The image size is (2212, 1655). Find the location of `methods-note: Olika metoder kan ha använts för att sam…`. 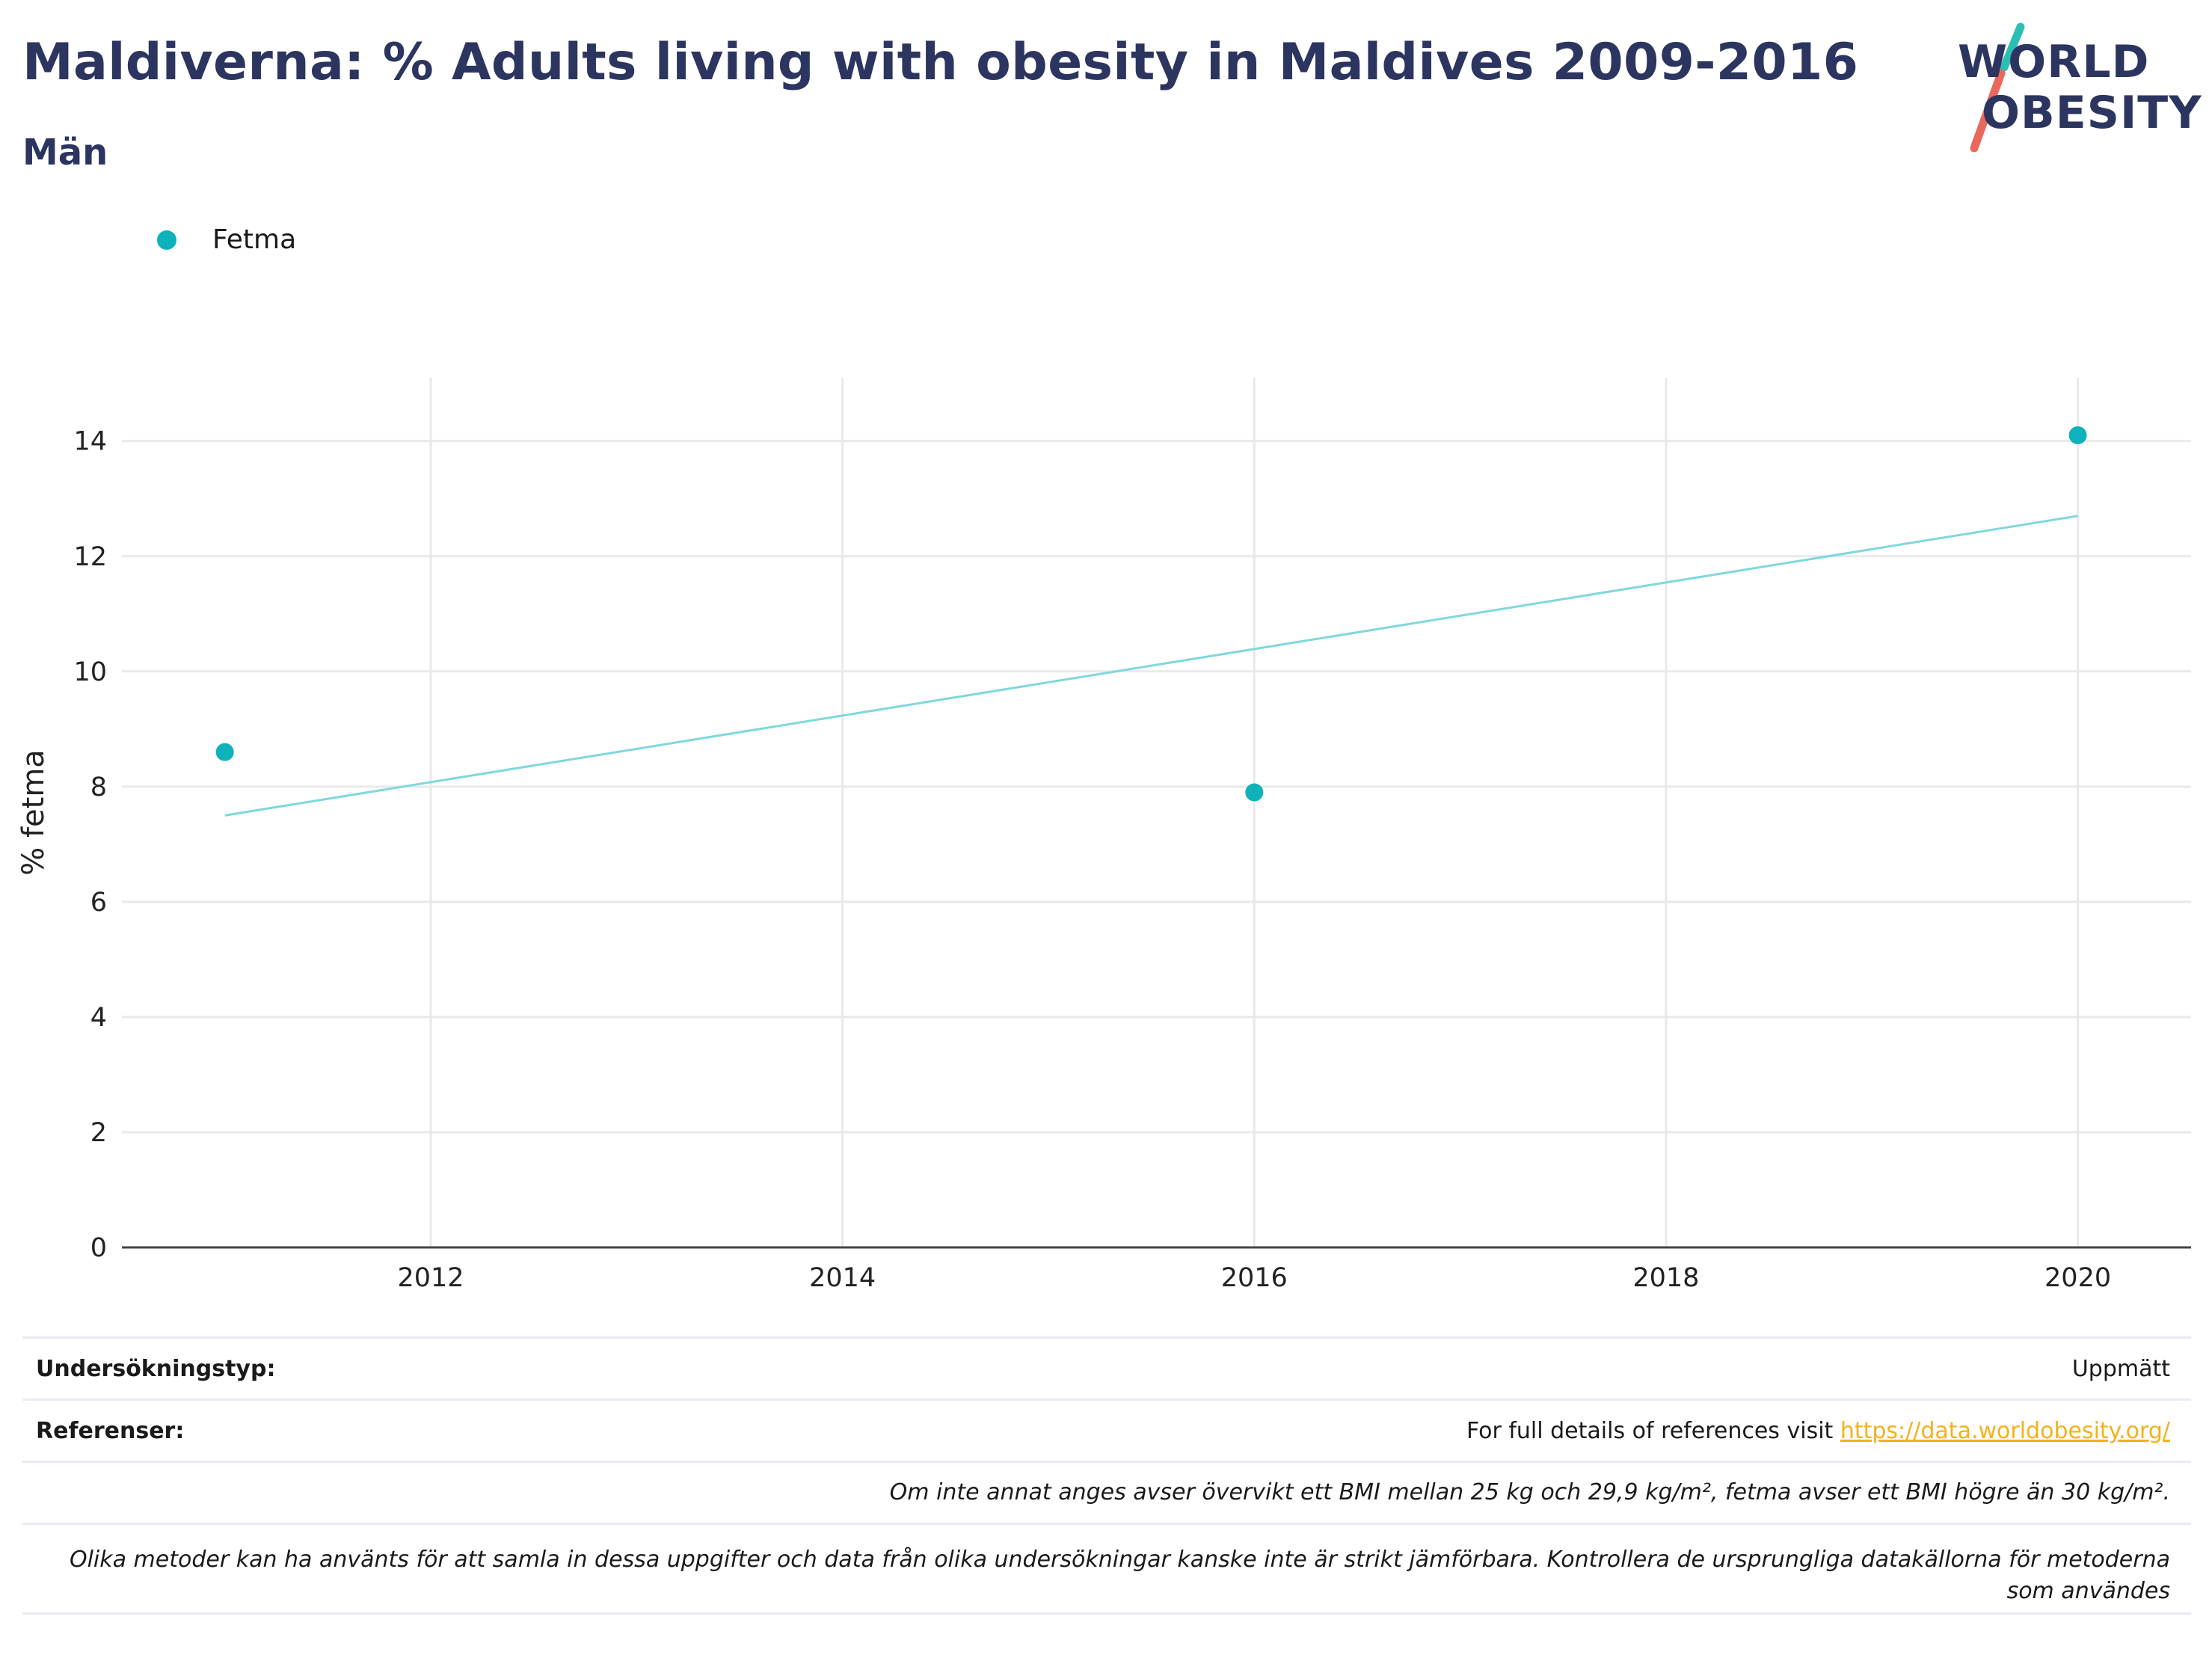

methods-note: Olika metoder kan ha använts för att sam… is located at coordinates (1119, 1575).